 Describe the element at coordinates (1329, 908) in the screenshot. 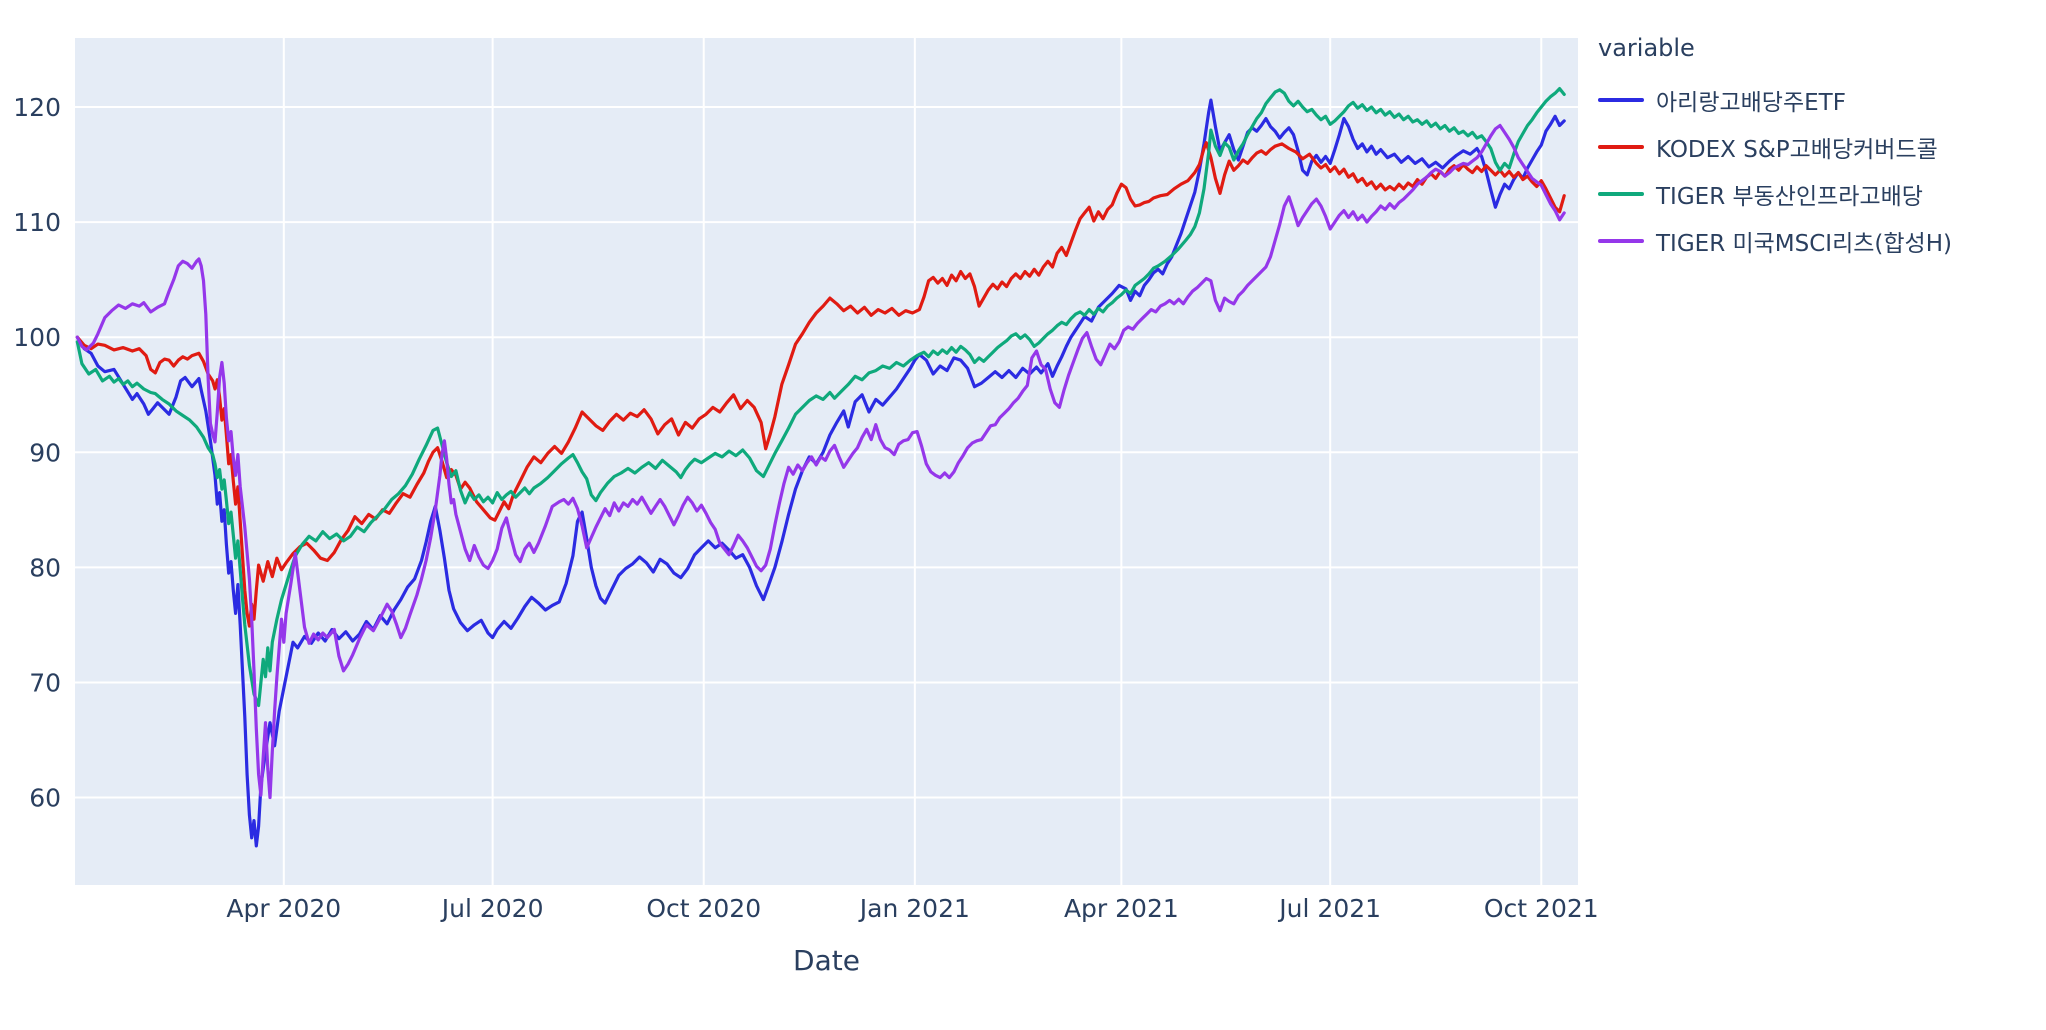

I see `x-tick-label: Jul 2021` at that location.